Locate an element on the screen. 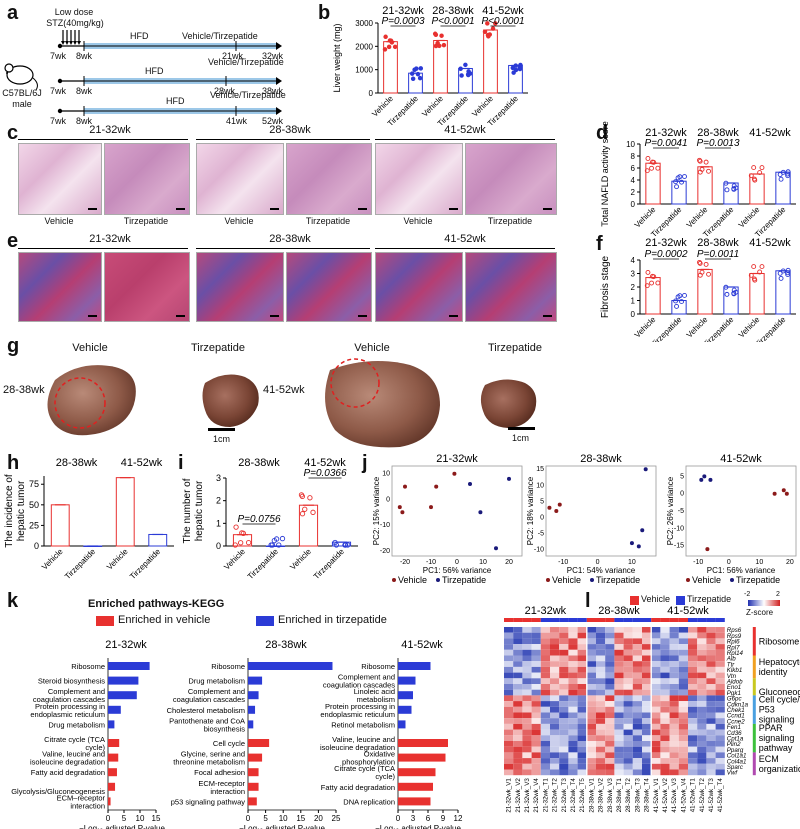  pathway-label: Complement and is located at coordinates (76, 691).